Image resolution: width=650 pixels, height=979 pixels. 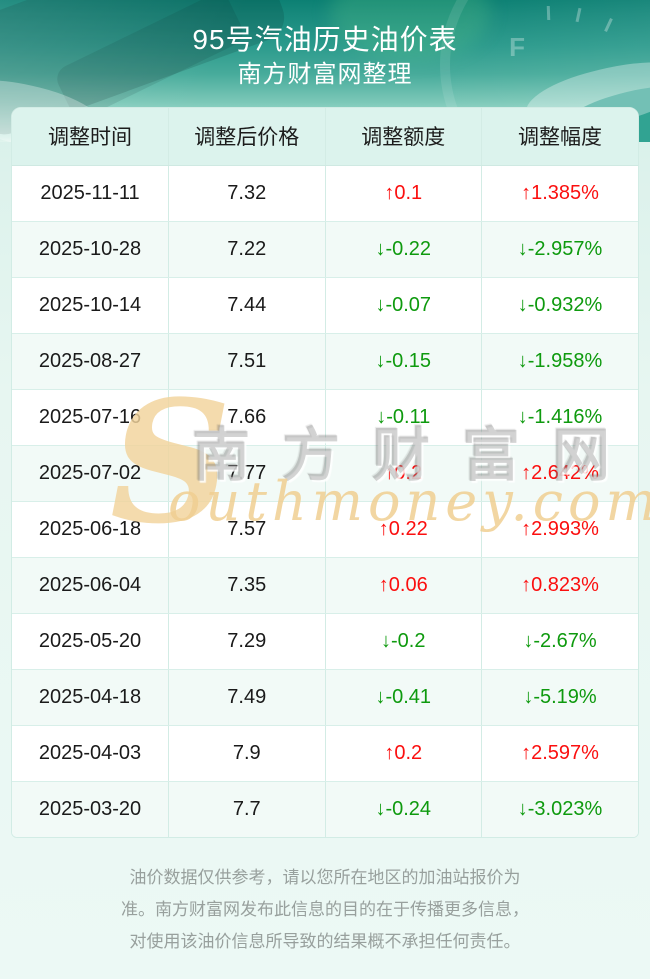 What do you see at coordinates (247, 697) in the screenshot?
I see `cell-price: 7.49` at bounding box center [247, 697].